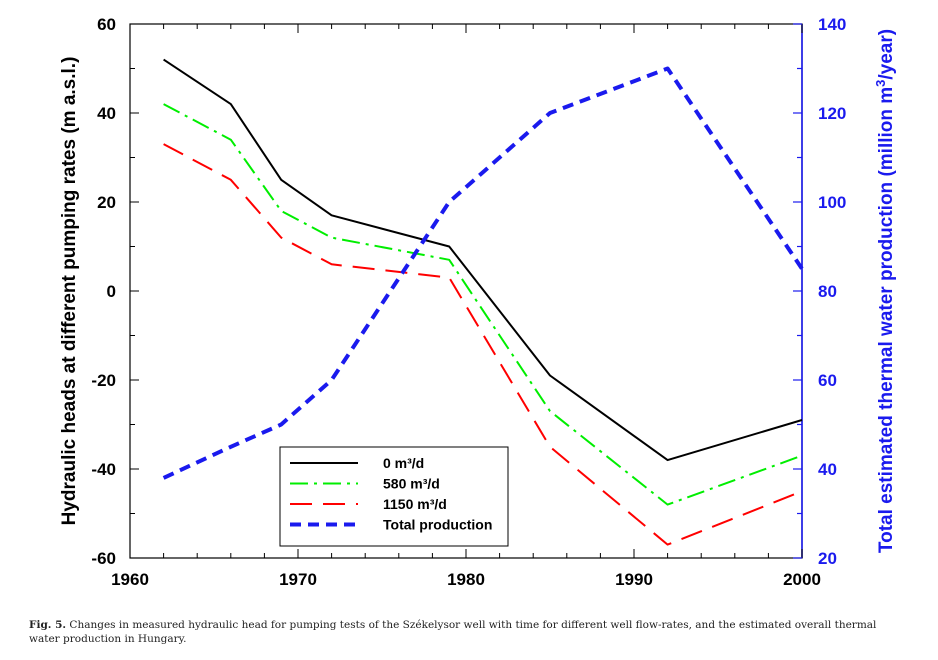 This screenshot has height=660, width=938. I want to click on y2-tick-label: 140, so click(832, 24).